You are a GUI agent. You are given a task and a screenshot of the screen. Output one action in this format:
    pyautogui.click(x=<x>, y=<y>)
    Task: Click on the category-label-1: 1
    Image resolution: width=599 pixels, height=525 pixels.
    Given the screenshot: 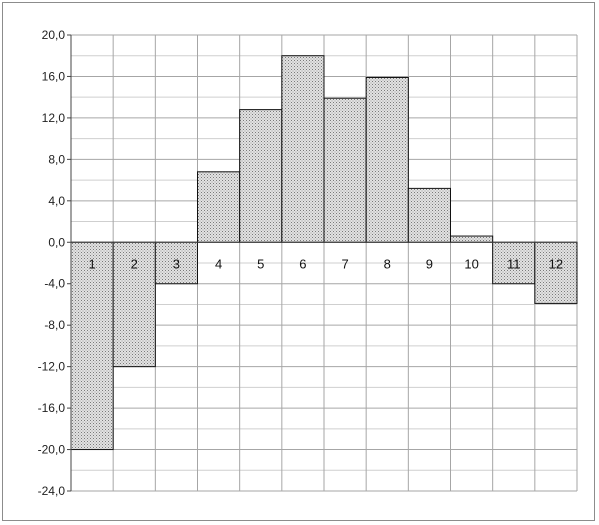 What is the action you would take?
    pyautogui.click(x=91, y=263)
    